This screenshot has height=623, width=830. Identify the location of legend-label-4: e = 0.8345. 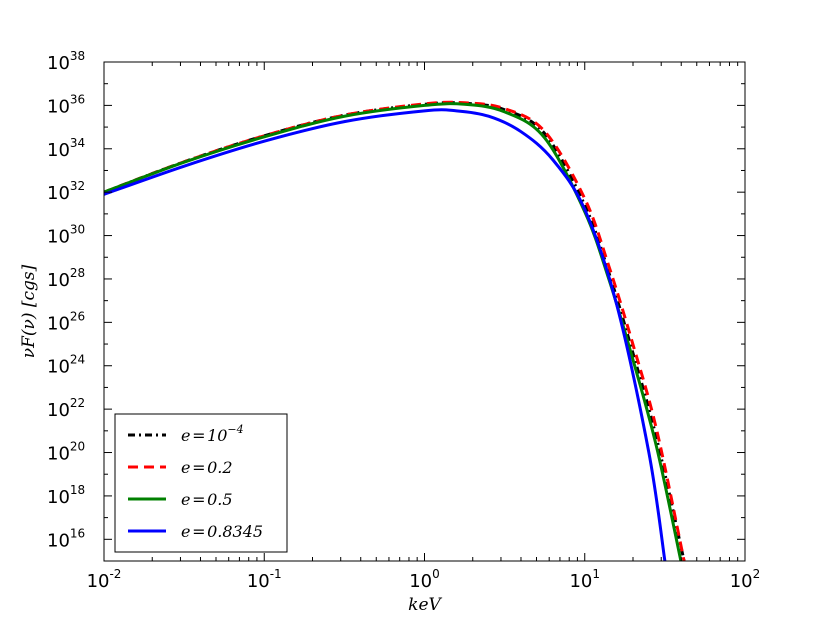
(222, 531).